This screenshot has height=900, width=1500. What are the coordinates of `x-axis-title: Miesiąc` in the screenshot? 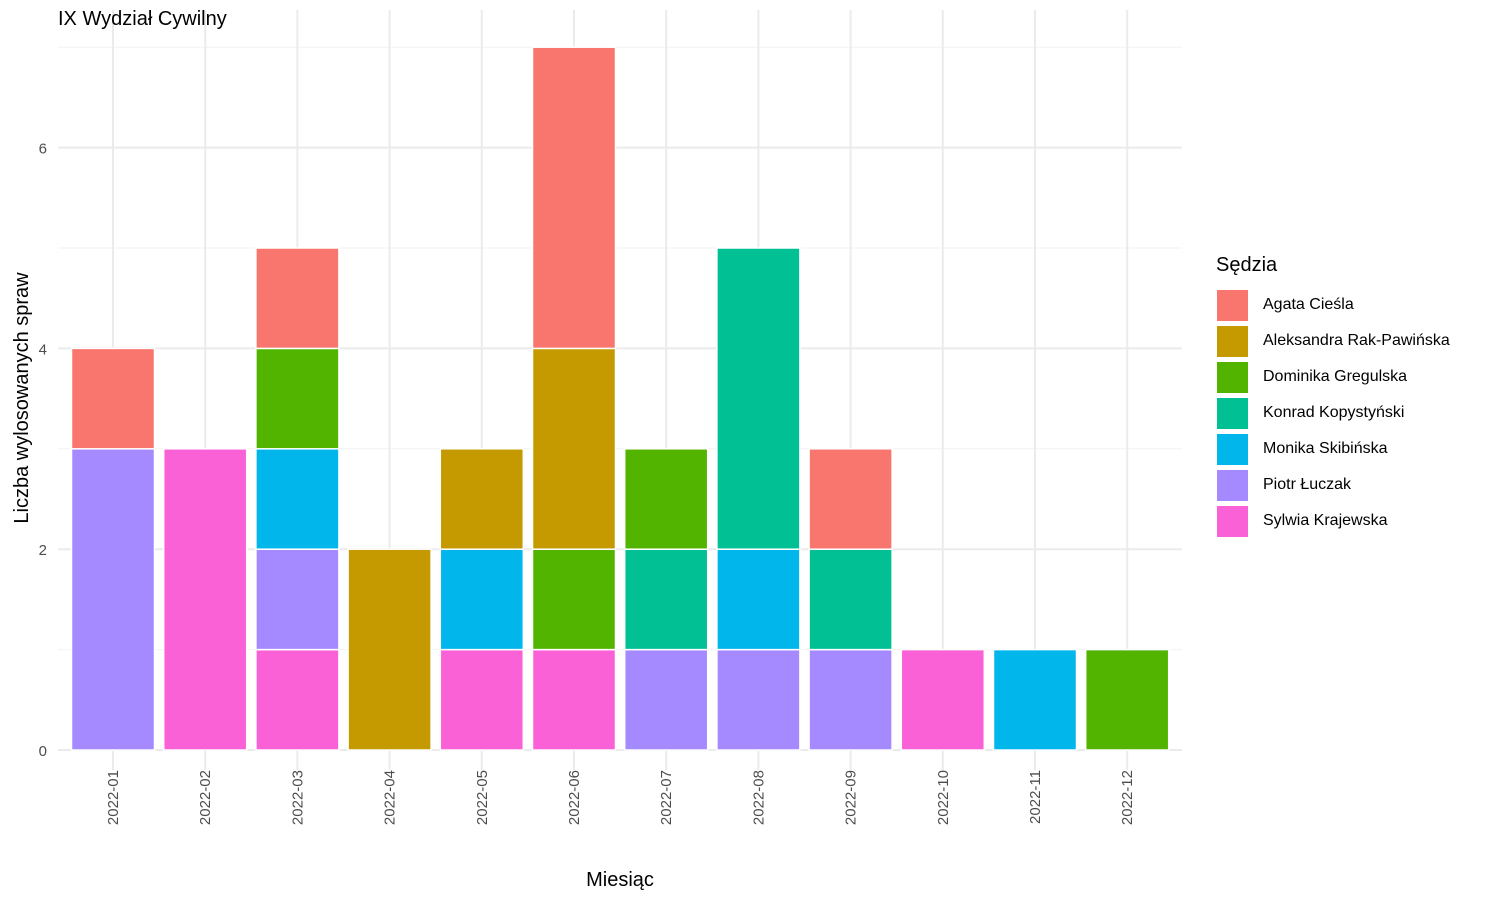 It's located at (620, 880).